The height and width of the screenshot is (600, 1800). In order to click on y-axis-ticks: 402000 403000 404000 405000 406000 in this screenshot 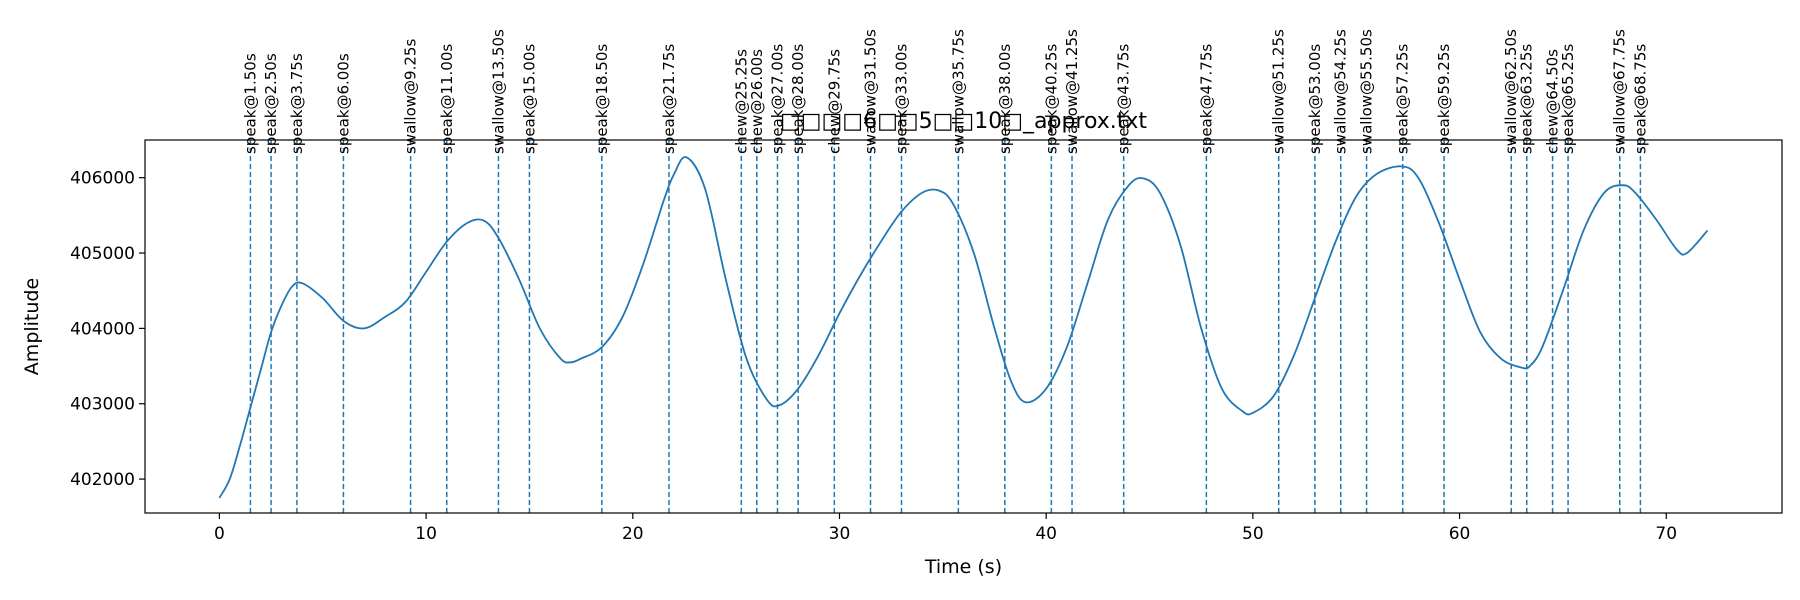, I will do `click(107, 329)`.